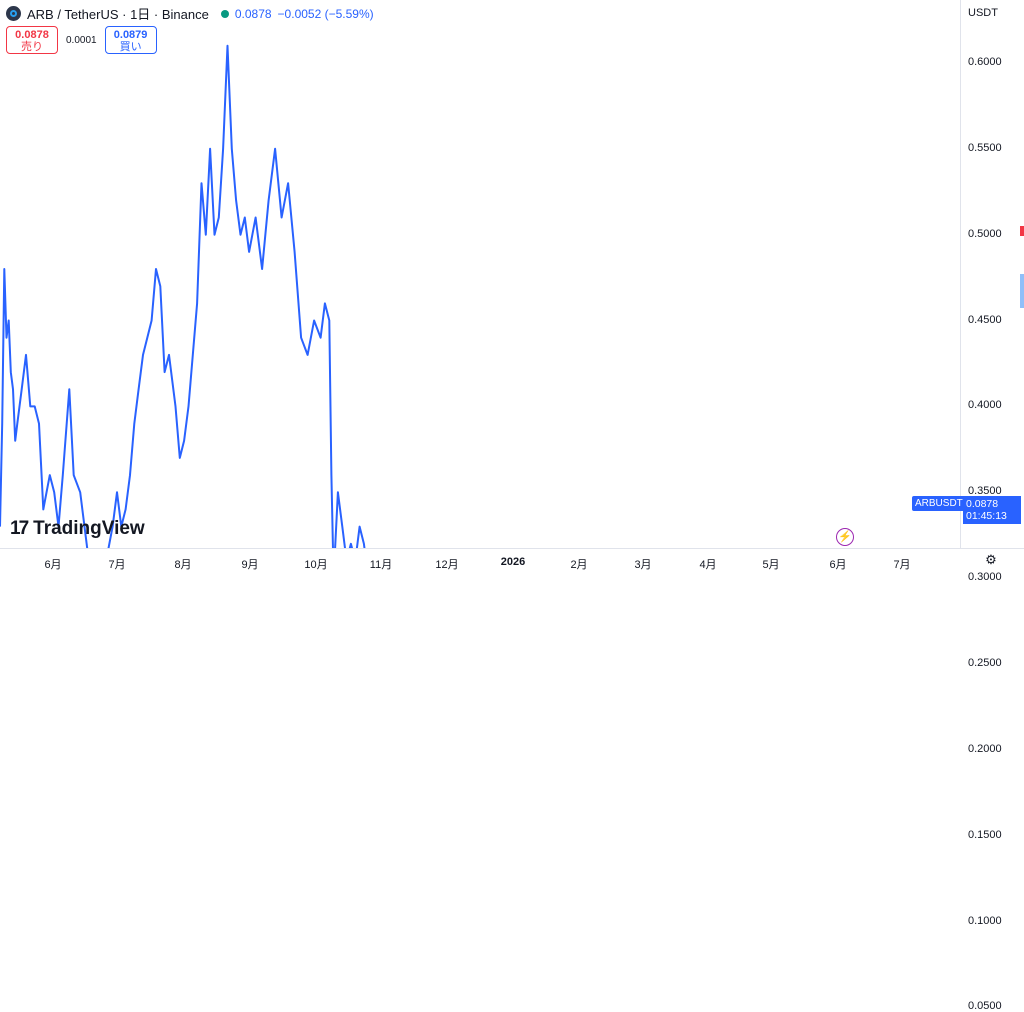 This screenshot has height=1012, width=1024. What do you see at coordinates (991, 559) in the screenshot?
I see `gear-icon: ⚙` at bounding box center [991, 559].